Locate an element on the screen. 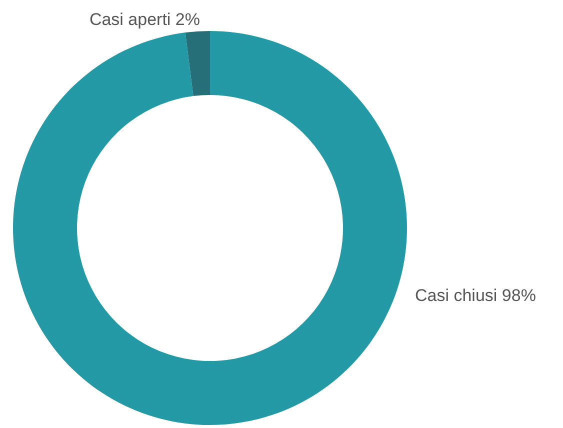 The image size is (563, 428). slice-label: Casi aperti 2% is located at coordinates (144, 19).